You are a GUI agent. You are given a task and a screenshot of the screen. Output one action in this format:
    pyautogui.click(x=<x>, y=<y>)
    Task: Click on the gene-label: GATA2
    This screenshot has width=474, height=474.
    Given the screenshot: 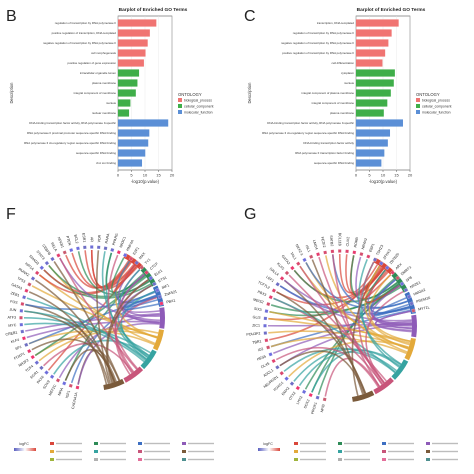 What is the action you would take?
    pyautogui.click(x=286, y=259)
    